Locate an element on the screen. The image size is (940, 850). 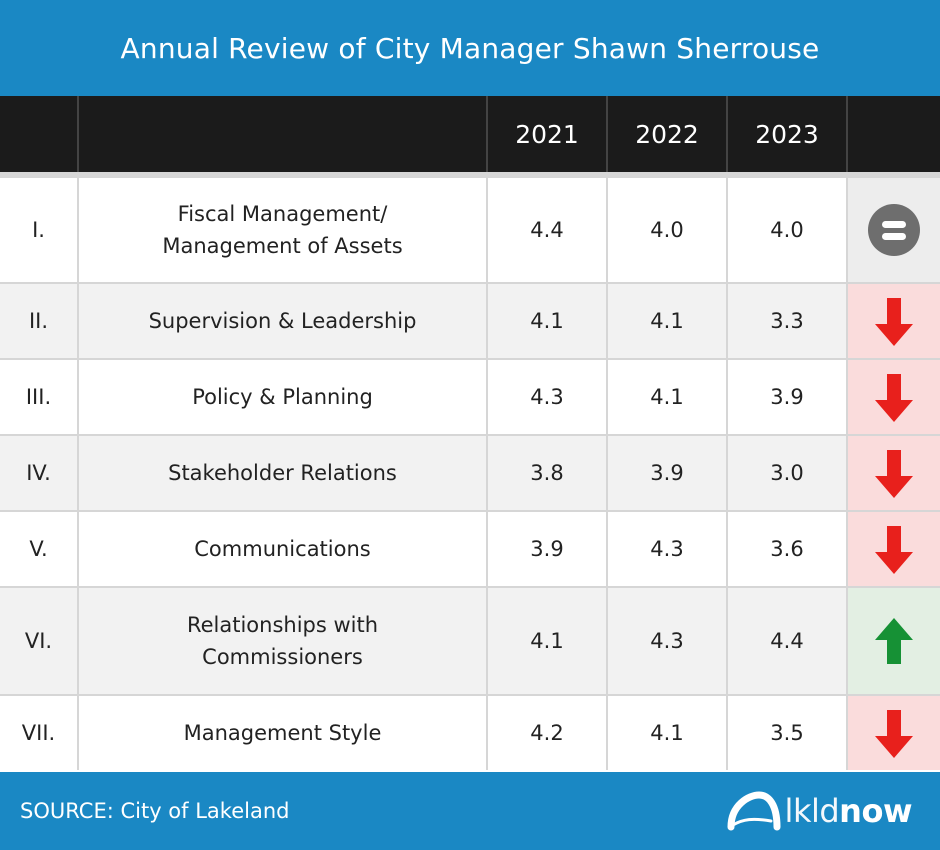
table-header: 2021 2022 2023 is located at coordinates (470, 137).